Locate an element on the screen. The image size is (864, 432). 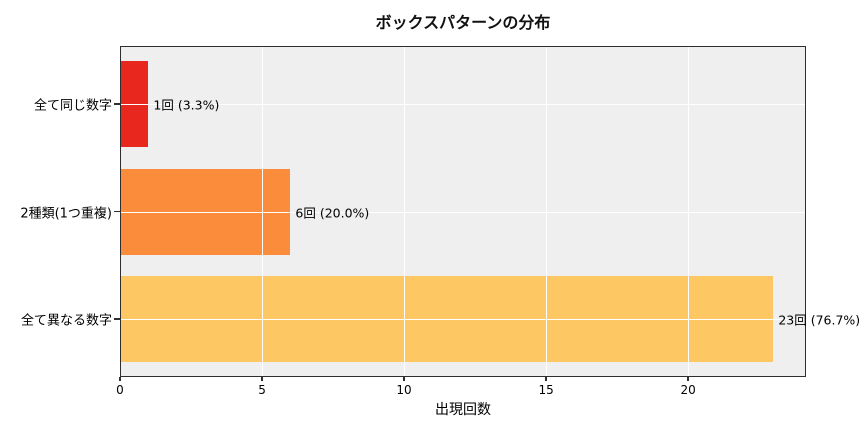
bar-value-label: 23回 (76.7%) is located at coordinates (819, 320).